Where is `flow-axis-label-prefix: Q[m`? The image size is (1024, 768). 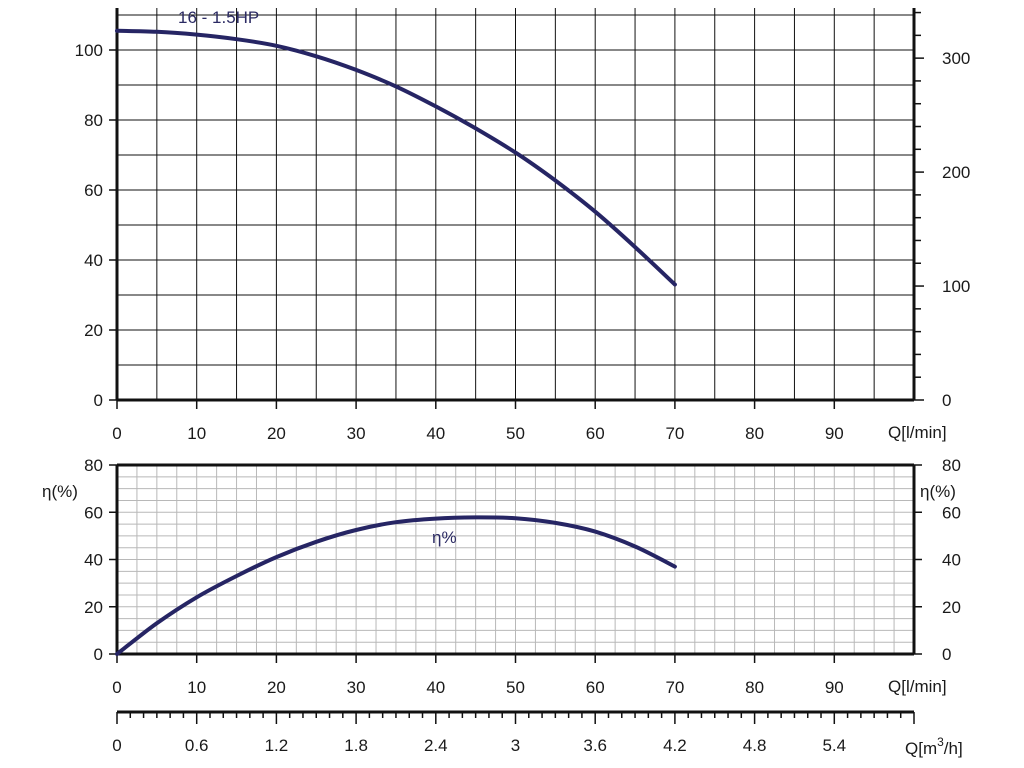 flow-axis-label-prefix: Q[m is located at coordinates (921, 748).